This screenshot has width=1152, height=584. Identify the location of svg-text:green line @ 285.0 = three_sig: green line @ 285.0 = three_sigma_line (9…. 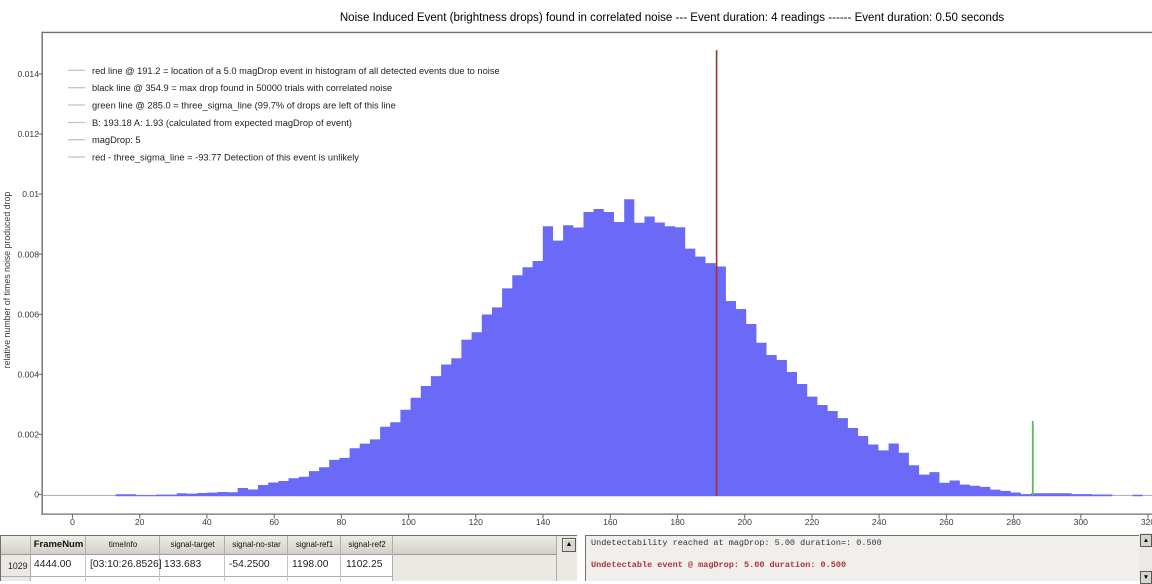
(244, 105).